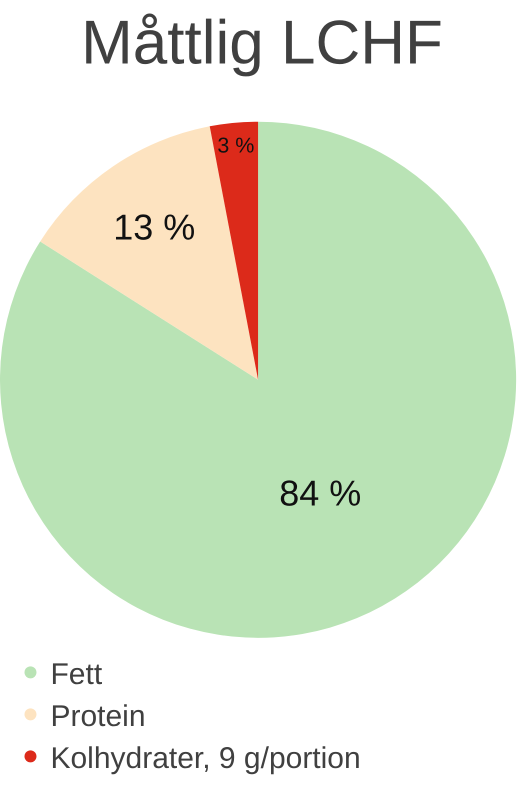 This screenshot has width=524, height=808. What do you see at coordinates (205, 759) in the screenshot?
I see `legend-label: Kolhydrater, 9 g/portion` at bounding box center [205, 759].